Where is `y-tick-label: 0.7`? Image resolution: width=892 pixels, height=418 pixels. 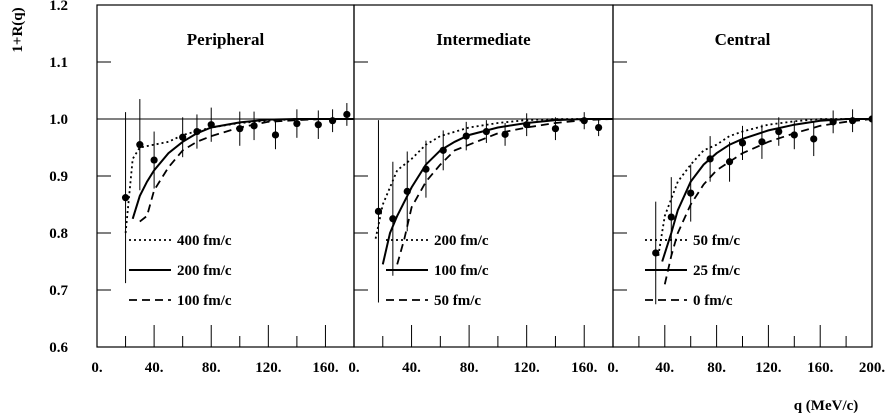 y-tick-label: 0.7 is located at coordinates (58, 291).